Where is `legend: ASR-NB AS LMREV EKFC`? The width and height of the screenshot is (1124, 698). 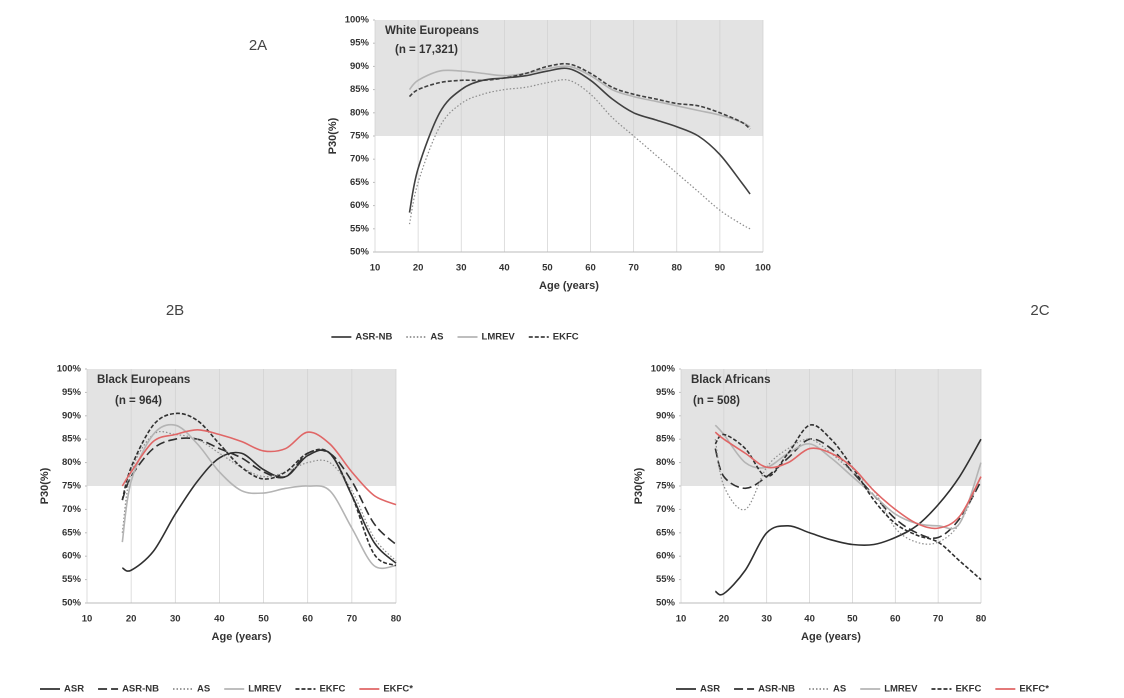 legend: ASR-NB AS LMREV EKFC is located at coordinates (455, 337).